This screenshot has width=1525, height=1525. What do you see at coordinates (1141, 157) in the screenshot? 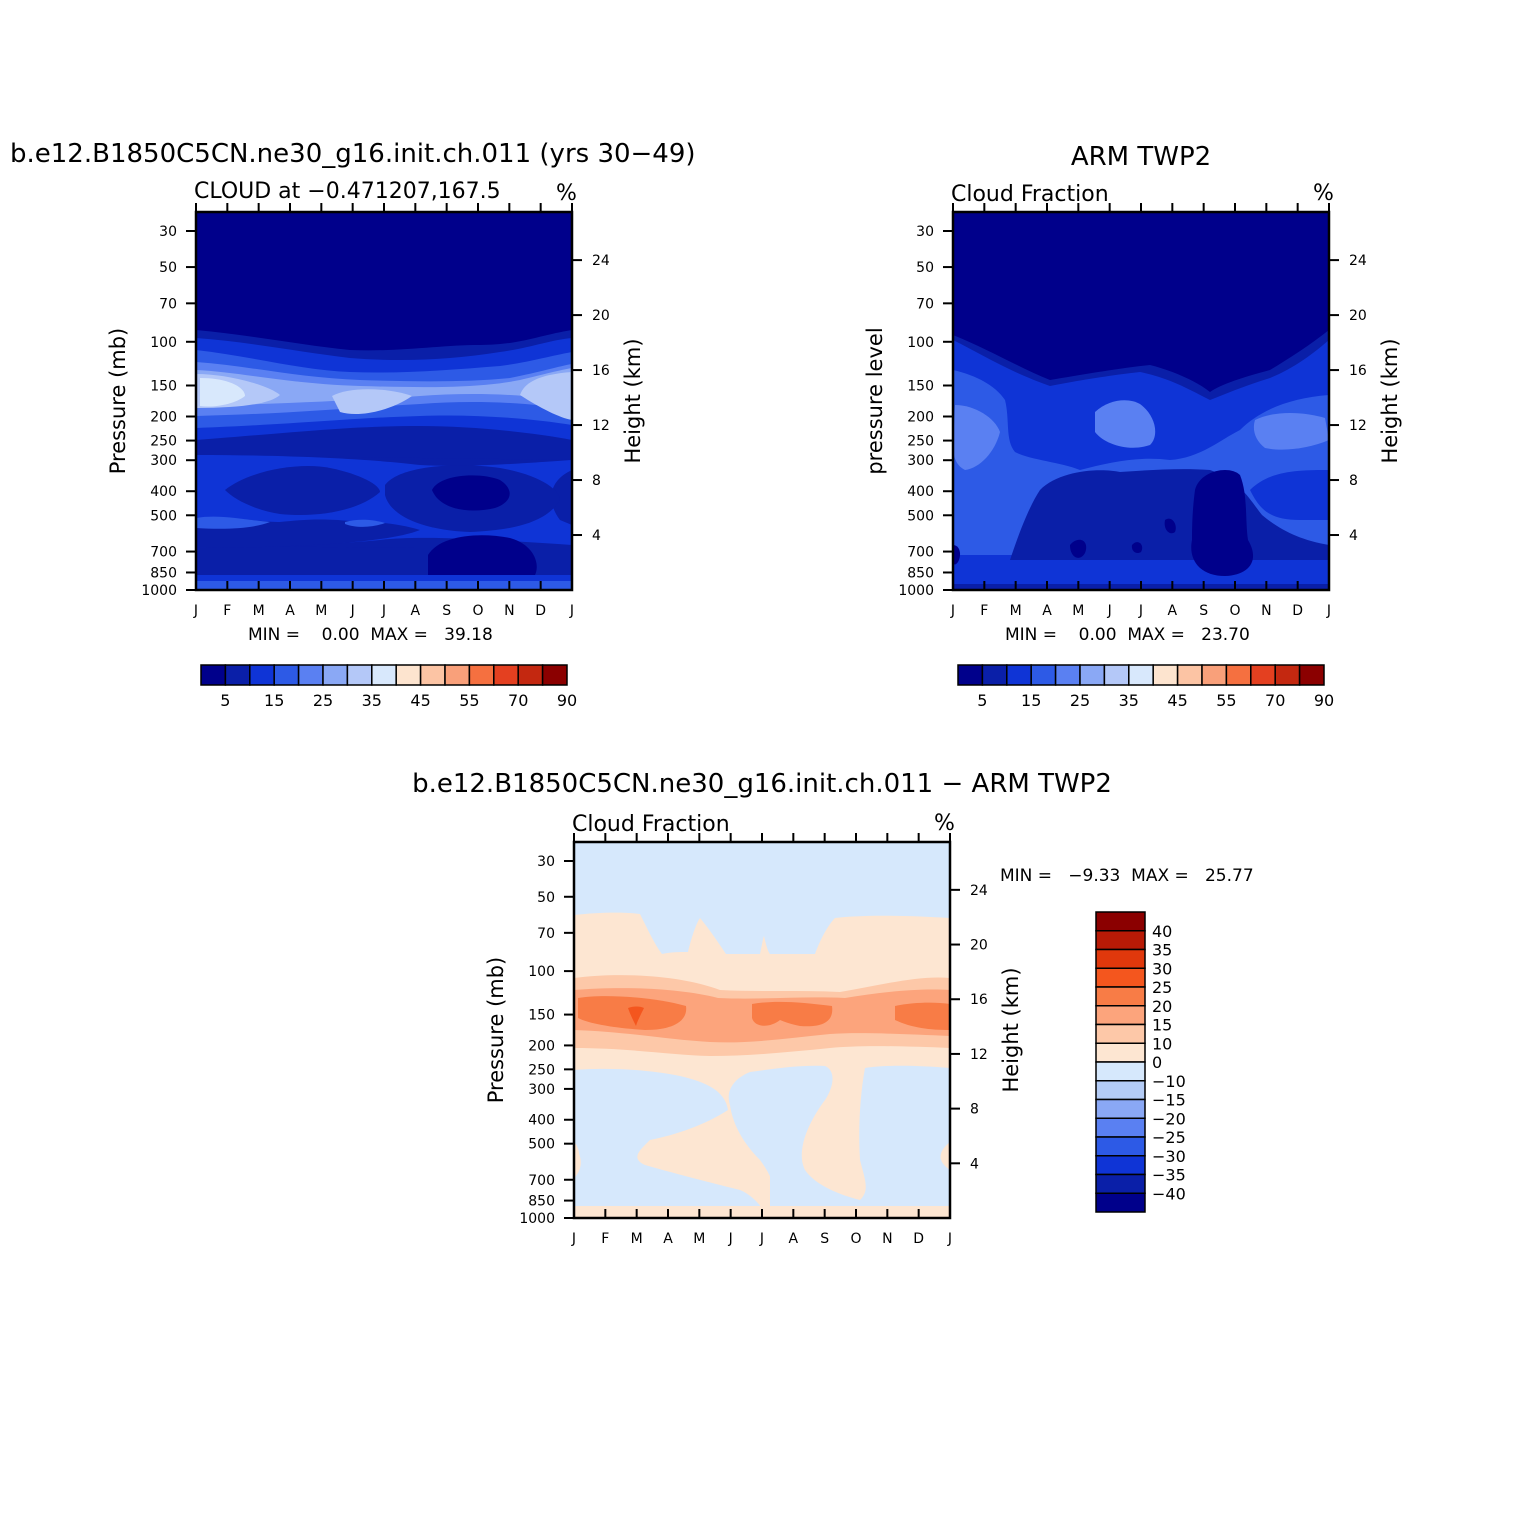
I see `panel2-title: ARM TWP2` at bounding box center [1141, 157].